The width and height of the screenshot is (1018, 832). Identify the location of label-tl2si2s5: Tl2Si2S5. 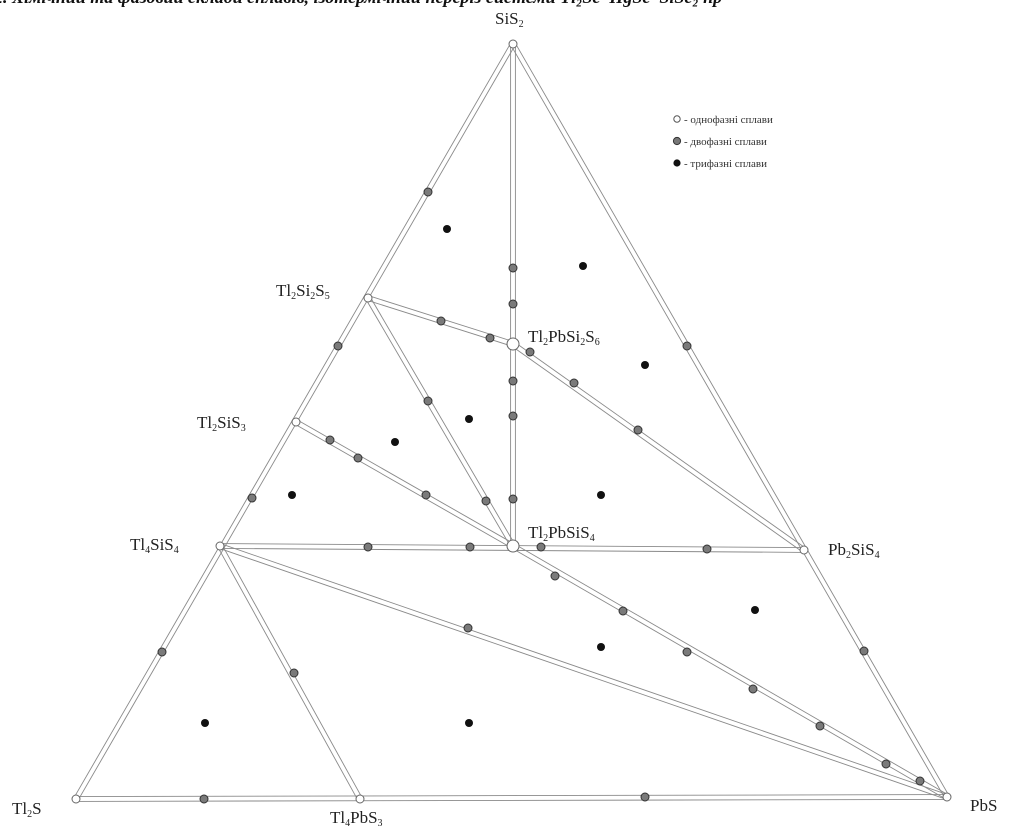
(303, 291).